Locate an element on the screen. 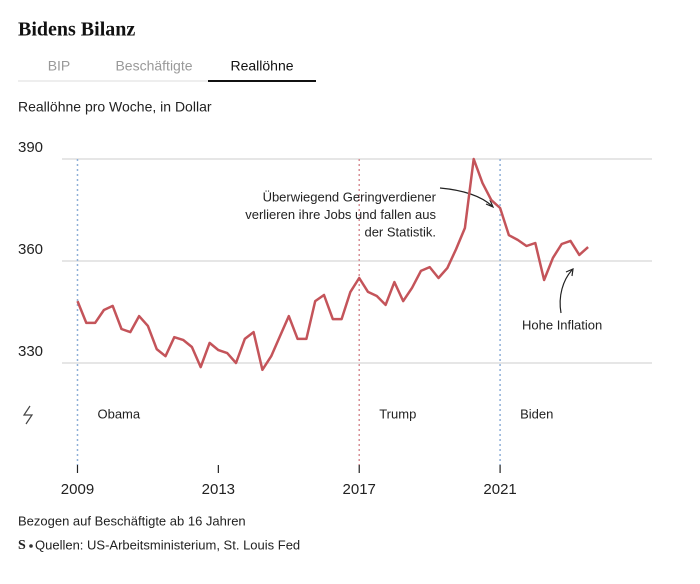 This screenshot has width=700, height=584. tab: BIP is located at coordinates (59, 66).